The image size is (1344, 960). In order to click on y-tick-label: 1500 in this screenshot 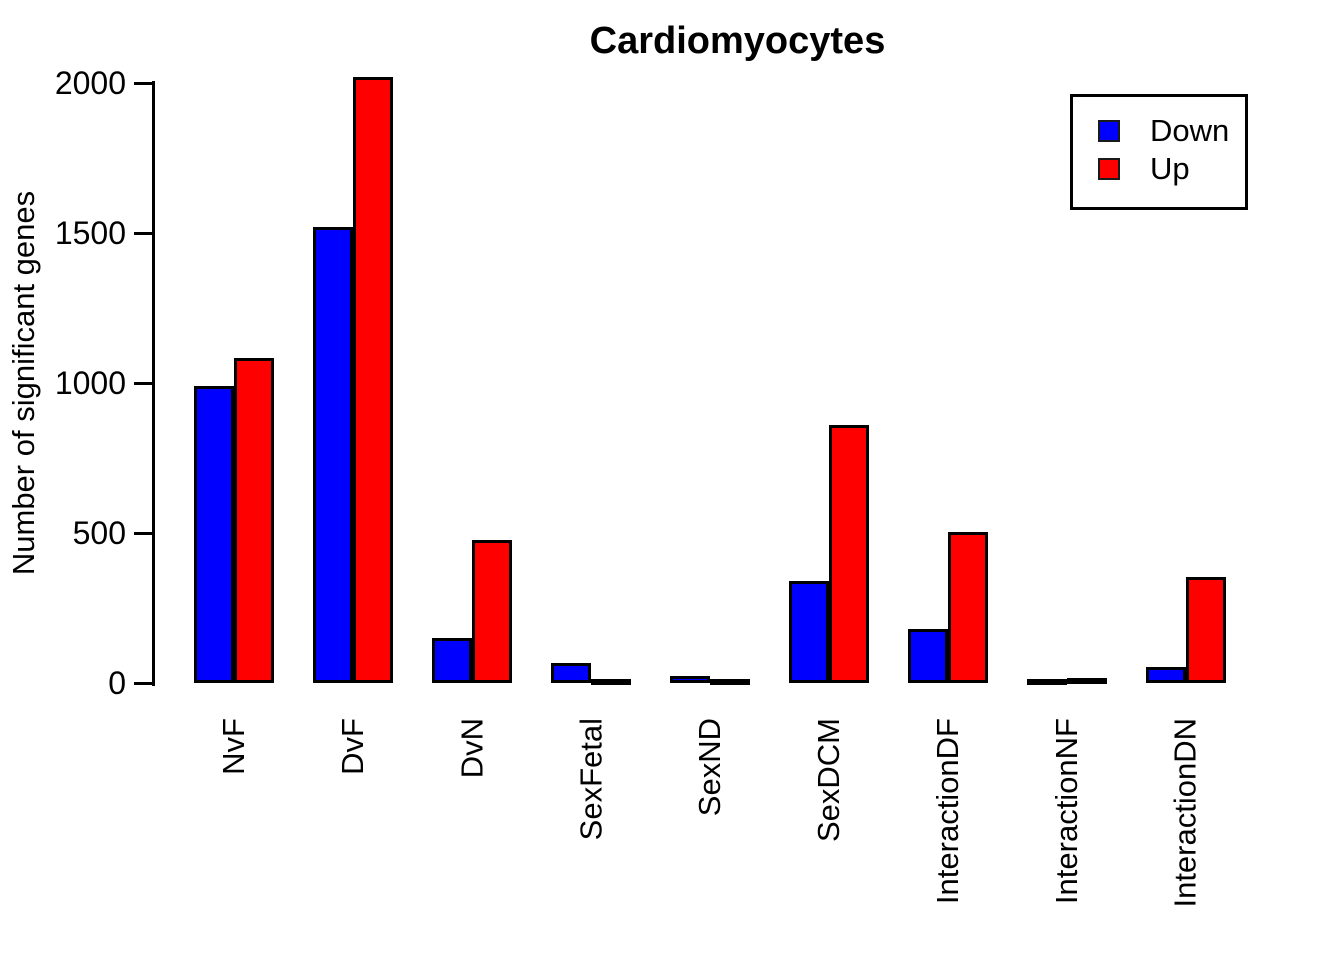, I will do `click(90, 233)`.